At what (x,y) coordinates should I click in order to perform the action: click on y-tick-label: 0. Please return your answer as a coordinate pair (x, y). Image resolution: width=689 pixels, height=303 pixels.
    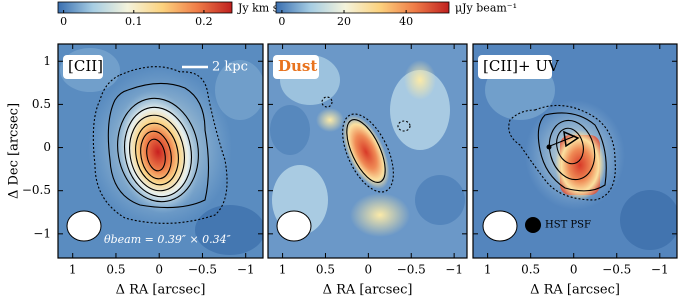
    Looking at the image, I should click on (47, 147).